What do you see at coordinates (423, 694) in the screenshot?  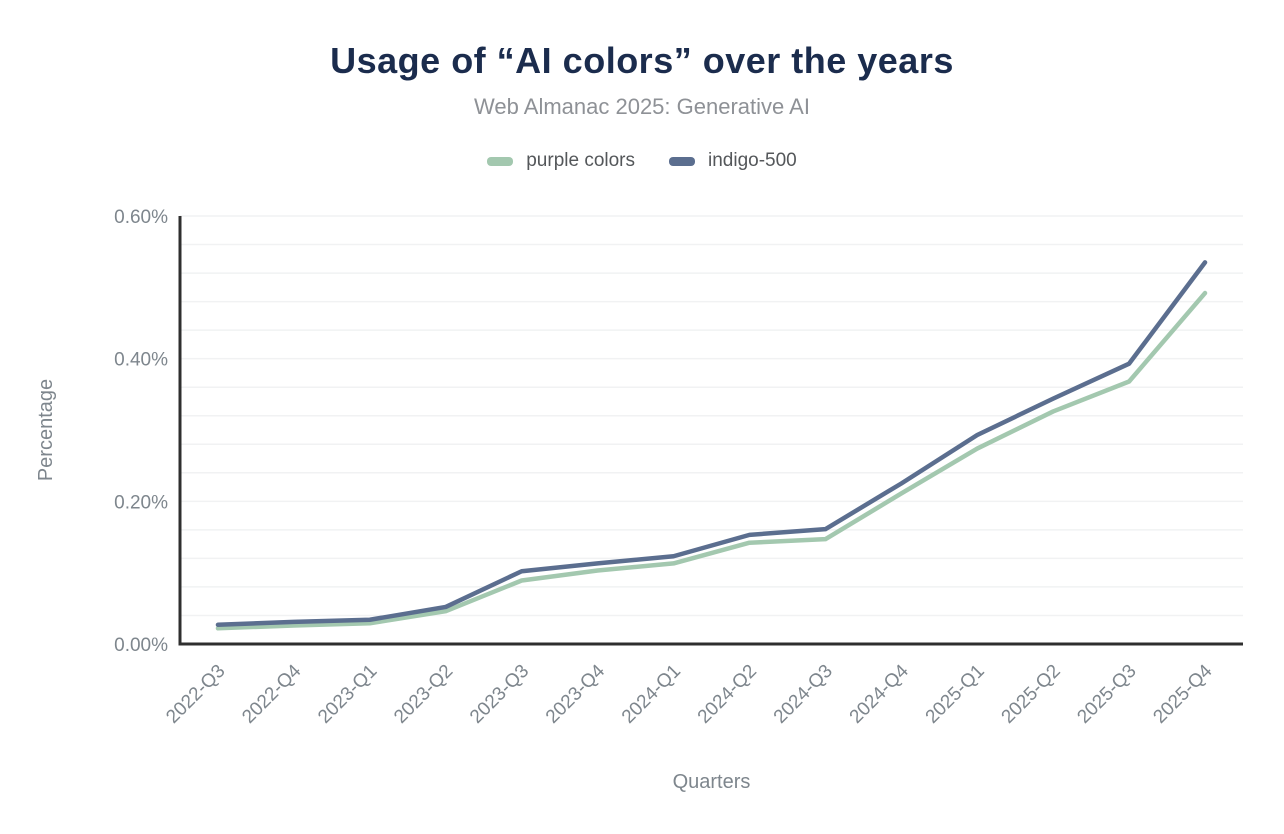 I see `x-tick-label: 2023-Q2` at bounding box center [423, 694].